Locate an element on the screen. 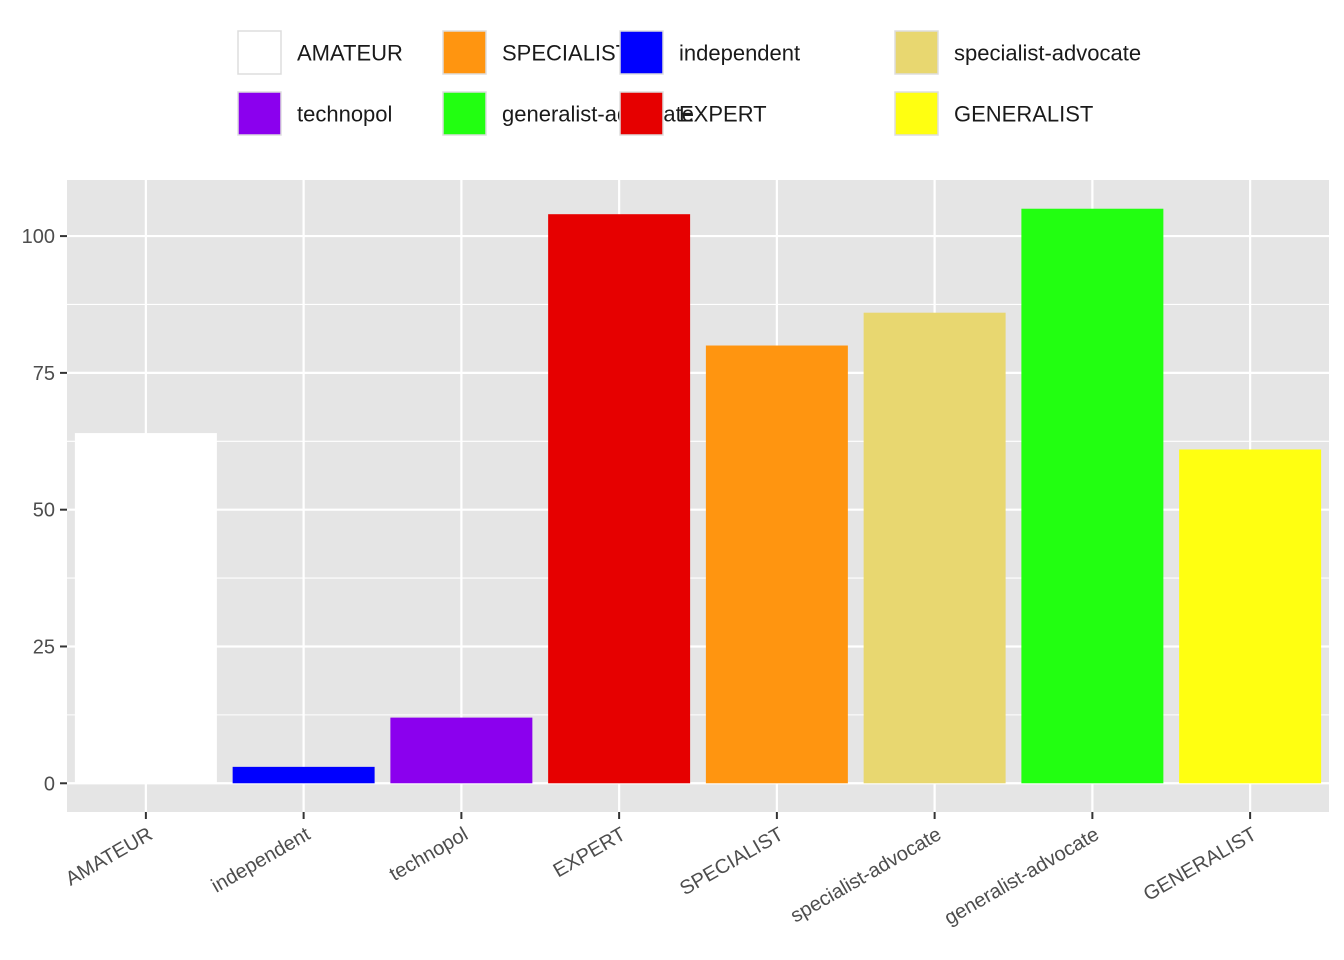 Image resolution: width=1344 pixels, height=960 pixels. x-tick-label-technopol: technopol is located at coordinates (429, 854).